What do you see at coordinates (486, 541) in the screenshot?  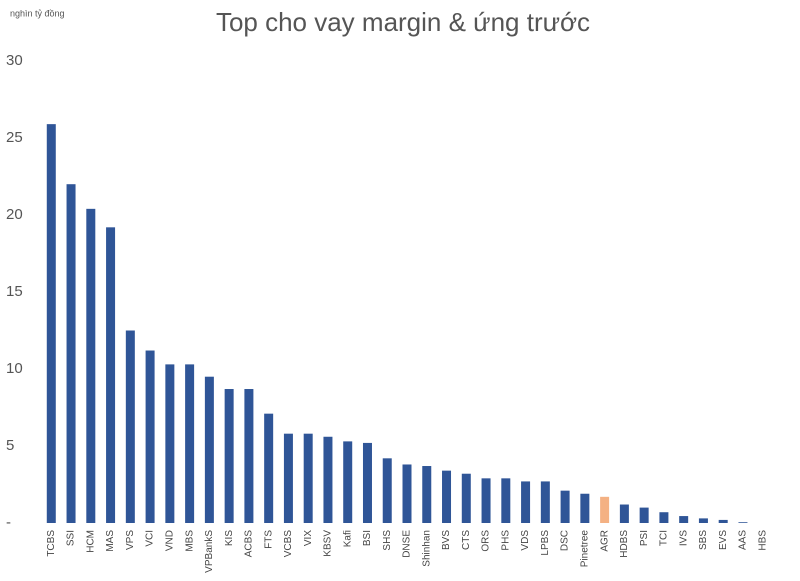 I see `x-tick-label: ORS` at bounding box center [486, 541].